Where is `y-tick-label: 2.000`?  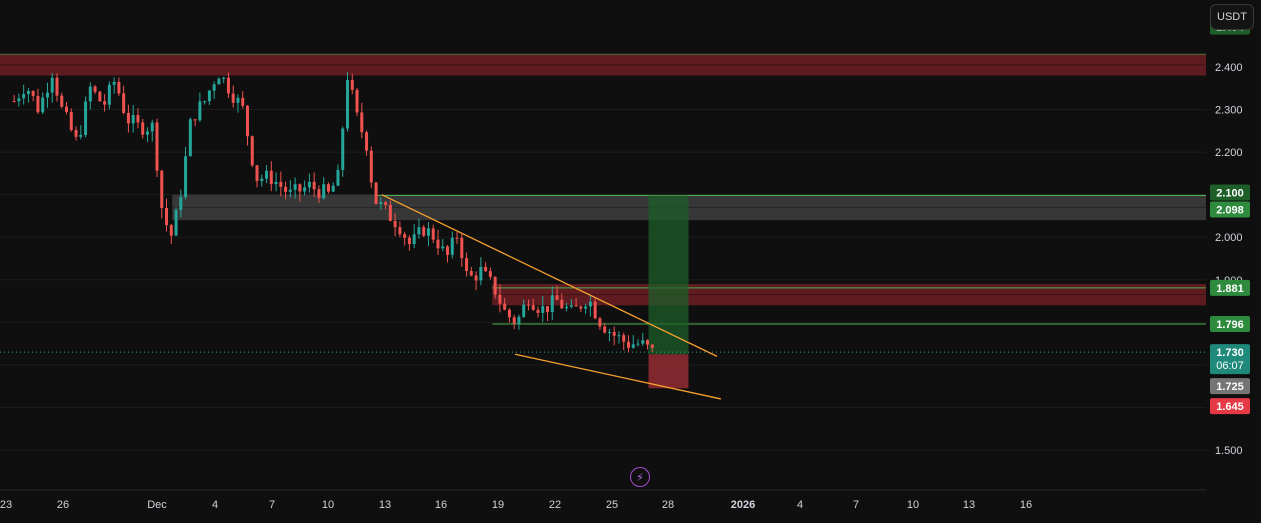 y-tick-label: 2.000 is located at coordinates (1229, 238).